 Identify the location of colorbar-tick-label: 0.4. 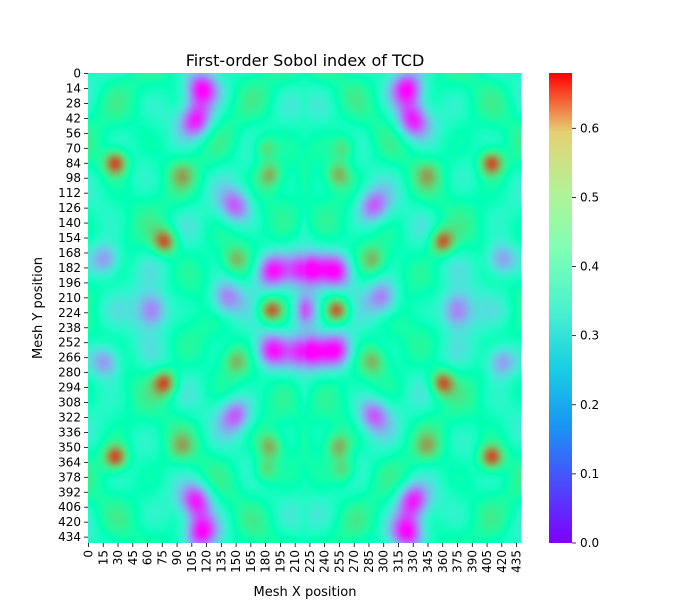
(589, 267).